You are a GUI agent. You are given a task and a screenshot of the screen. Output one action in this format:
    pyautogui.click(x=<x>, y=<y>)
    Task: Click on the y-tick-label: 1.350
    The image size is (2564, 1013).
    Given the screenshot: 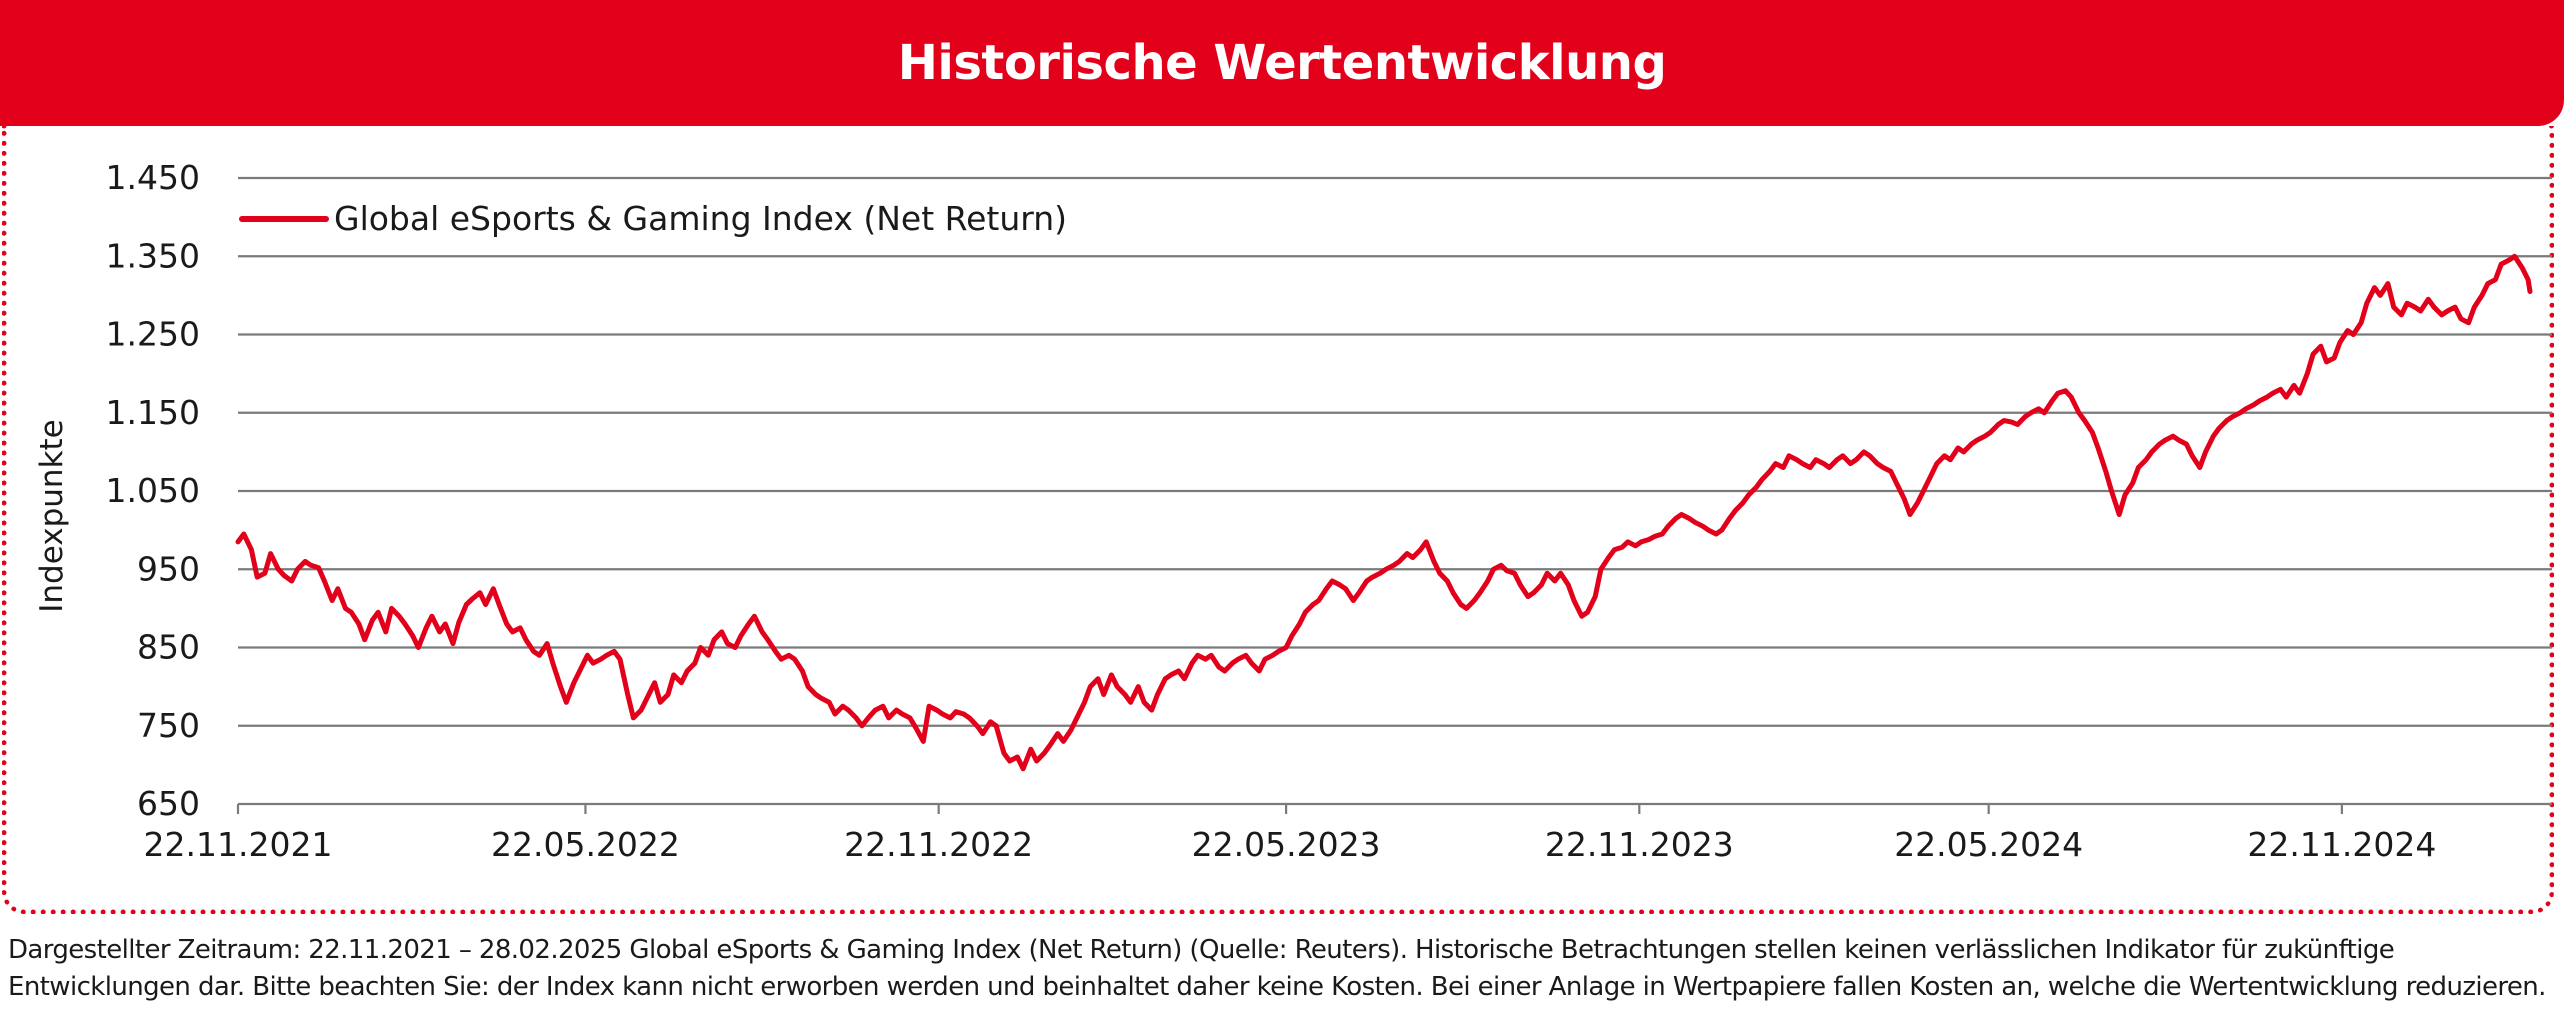 What is the action you would take?
    pyautogui.click(x=153, y=255)
    